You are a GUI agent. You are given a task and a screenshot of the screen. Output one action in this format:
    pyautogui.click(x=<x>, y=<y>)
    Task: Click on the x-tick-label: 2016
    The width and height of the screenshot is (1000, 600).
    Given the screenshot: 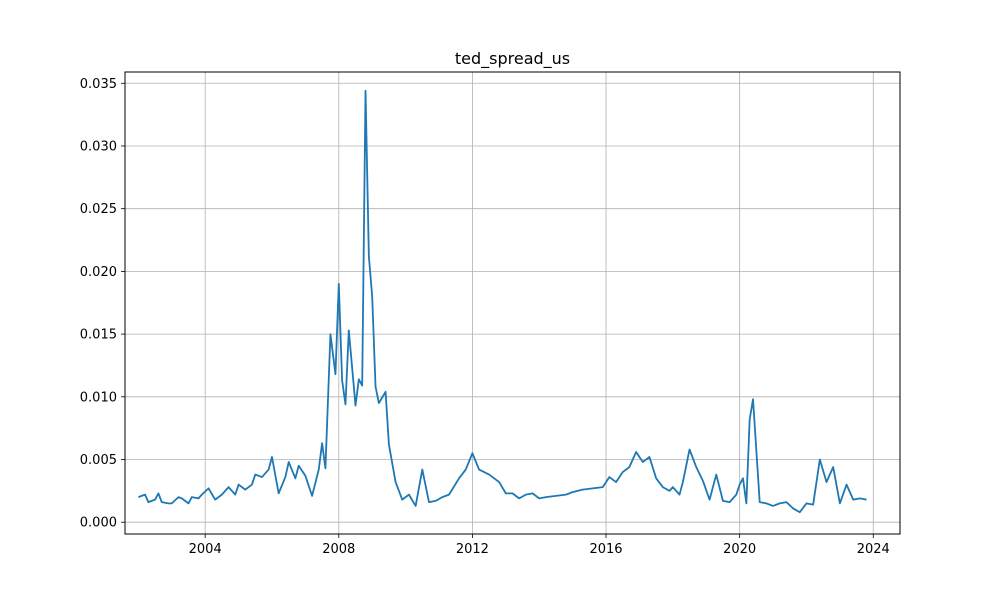 What is the action you would take?
    pyautogui.click(x=605, y=549)
    